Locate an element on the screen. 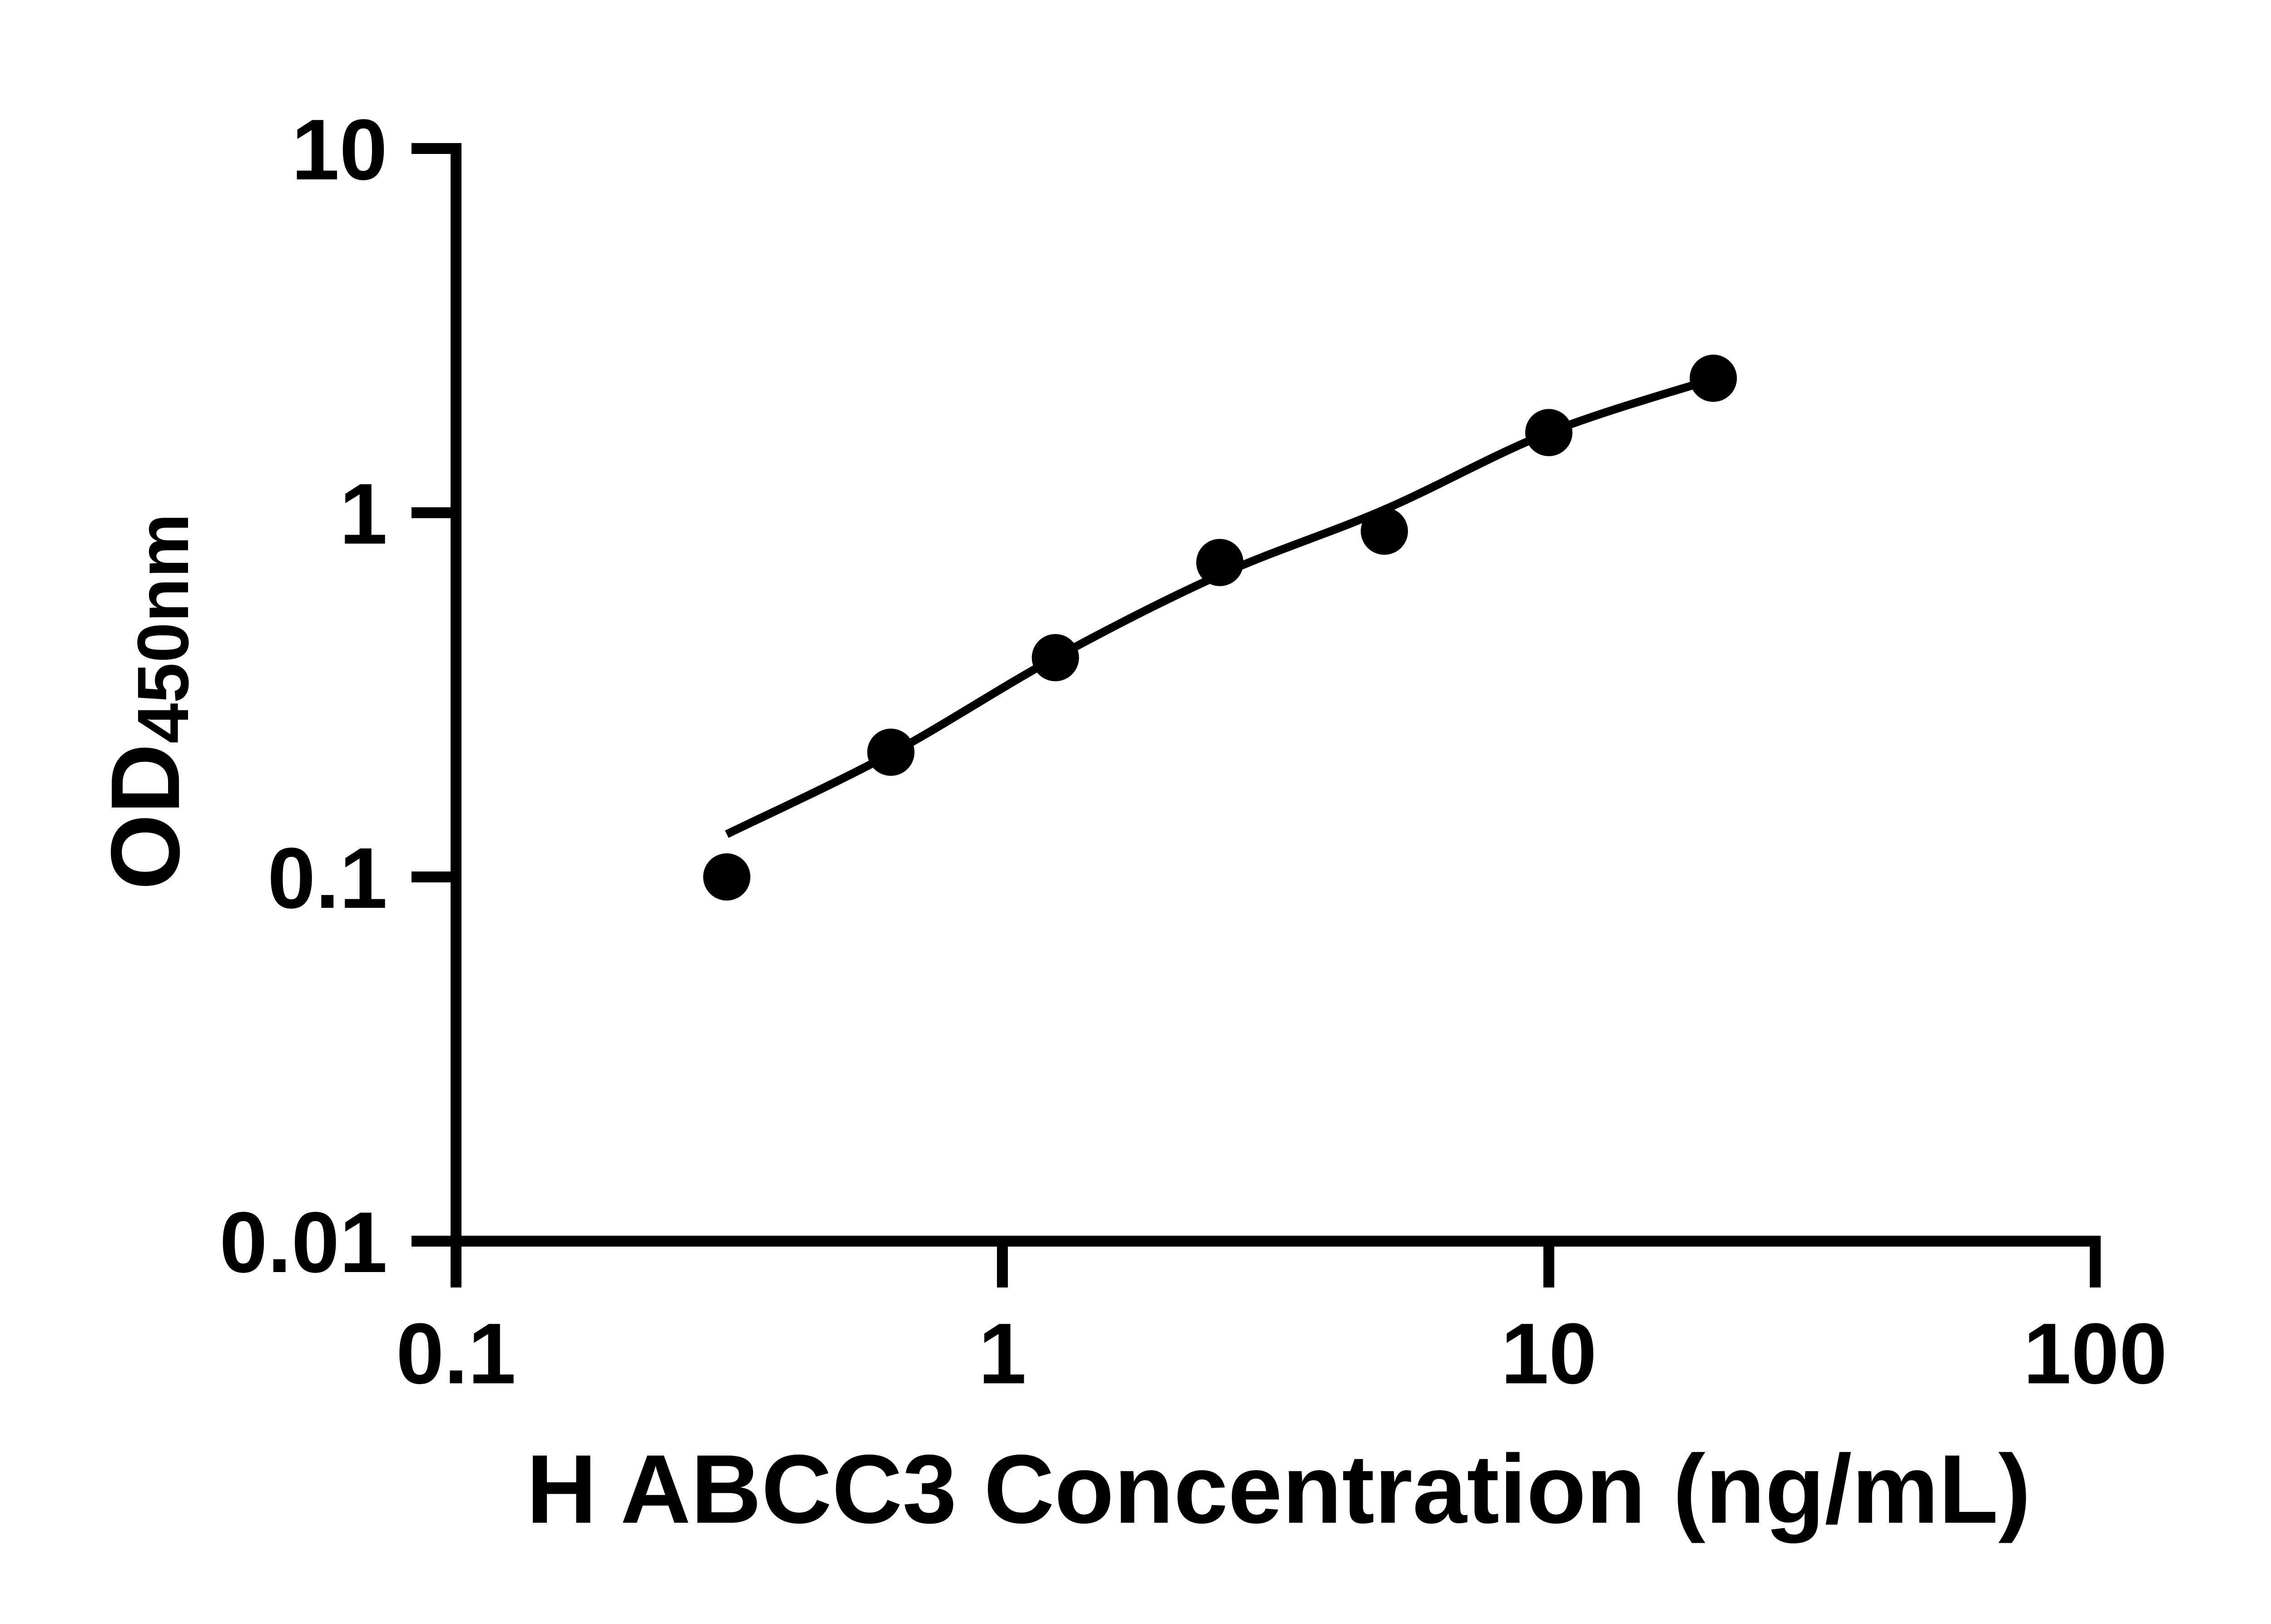 The height and width of the screenshot is (1624, 2271). x-tick-label: 100 is located at coordinates (2095, 1354).